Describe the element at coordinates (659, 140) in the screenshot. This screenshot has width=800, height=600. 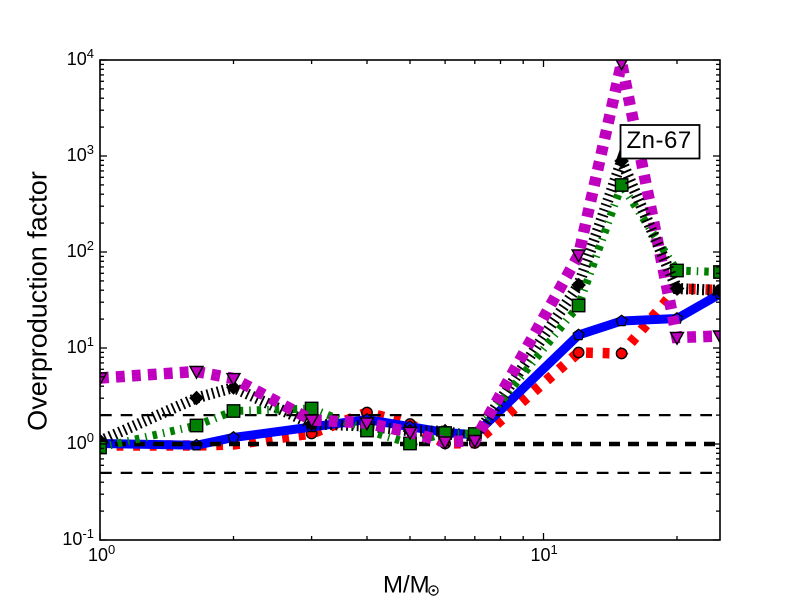
I see `svg-text: Zn-67` at that location.